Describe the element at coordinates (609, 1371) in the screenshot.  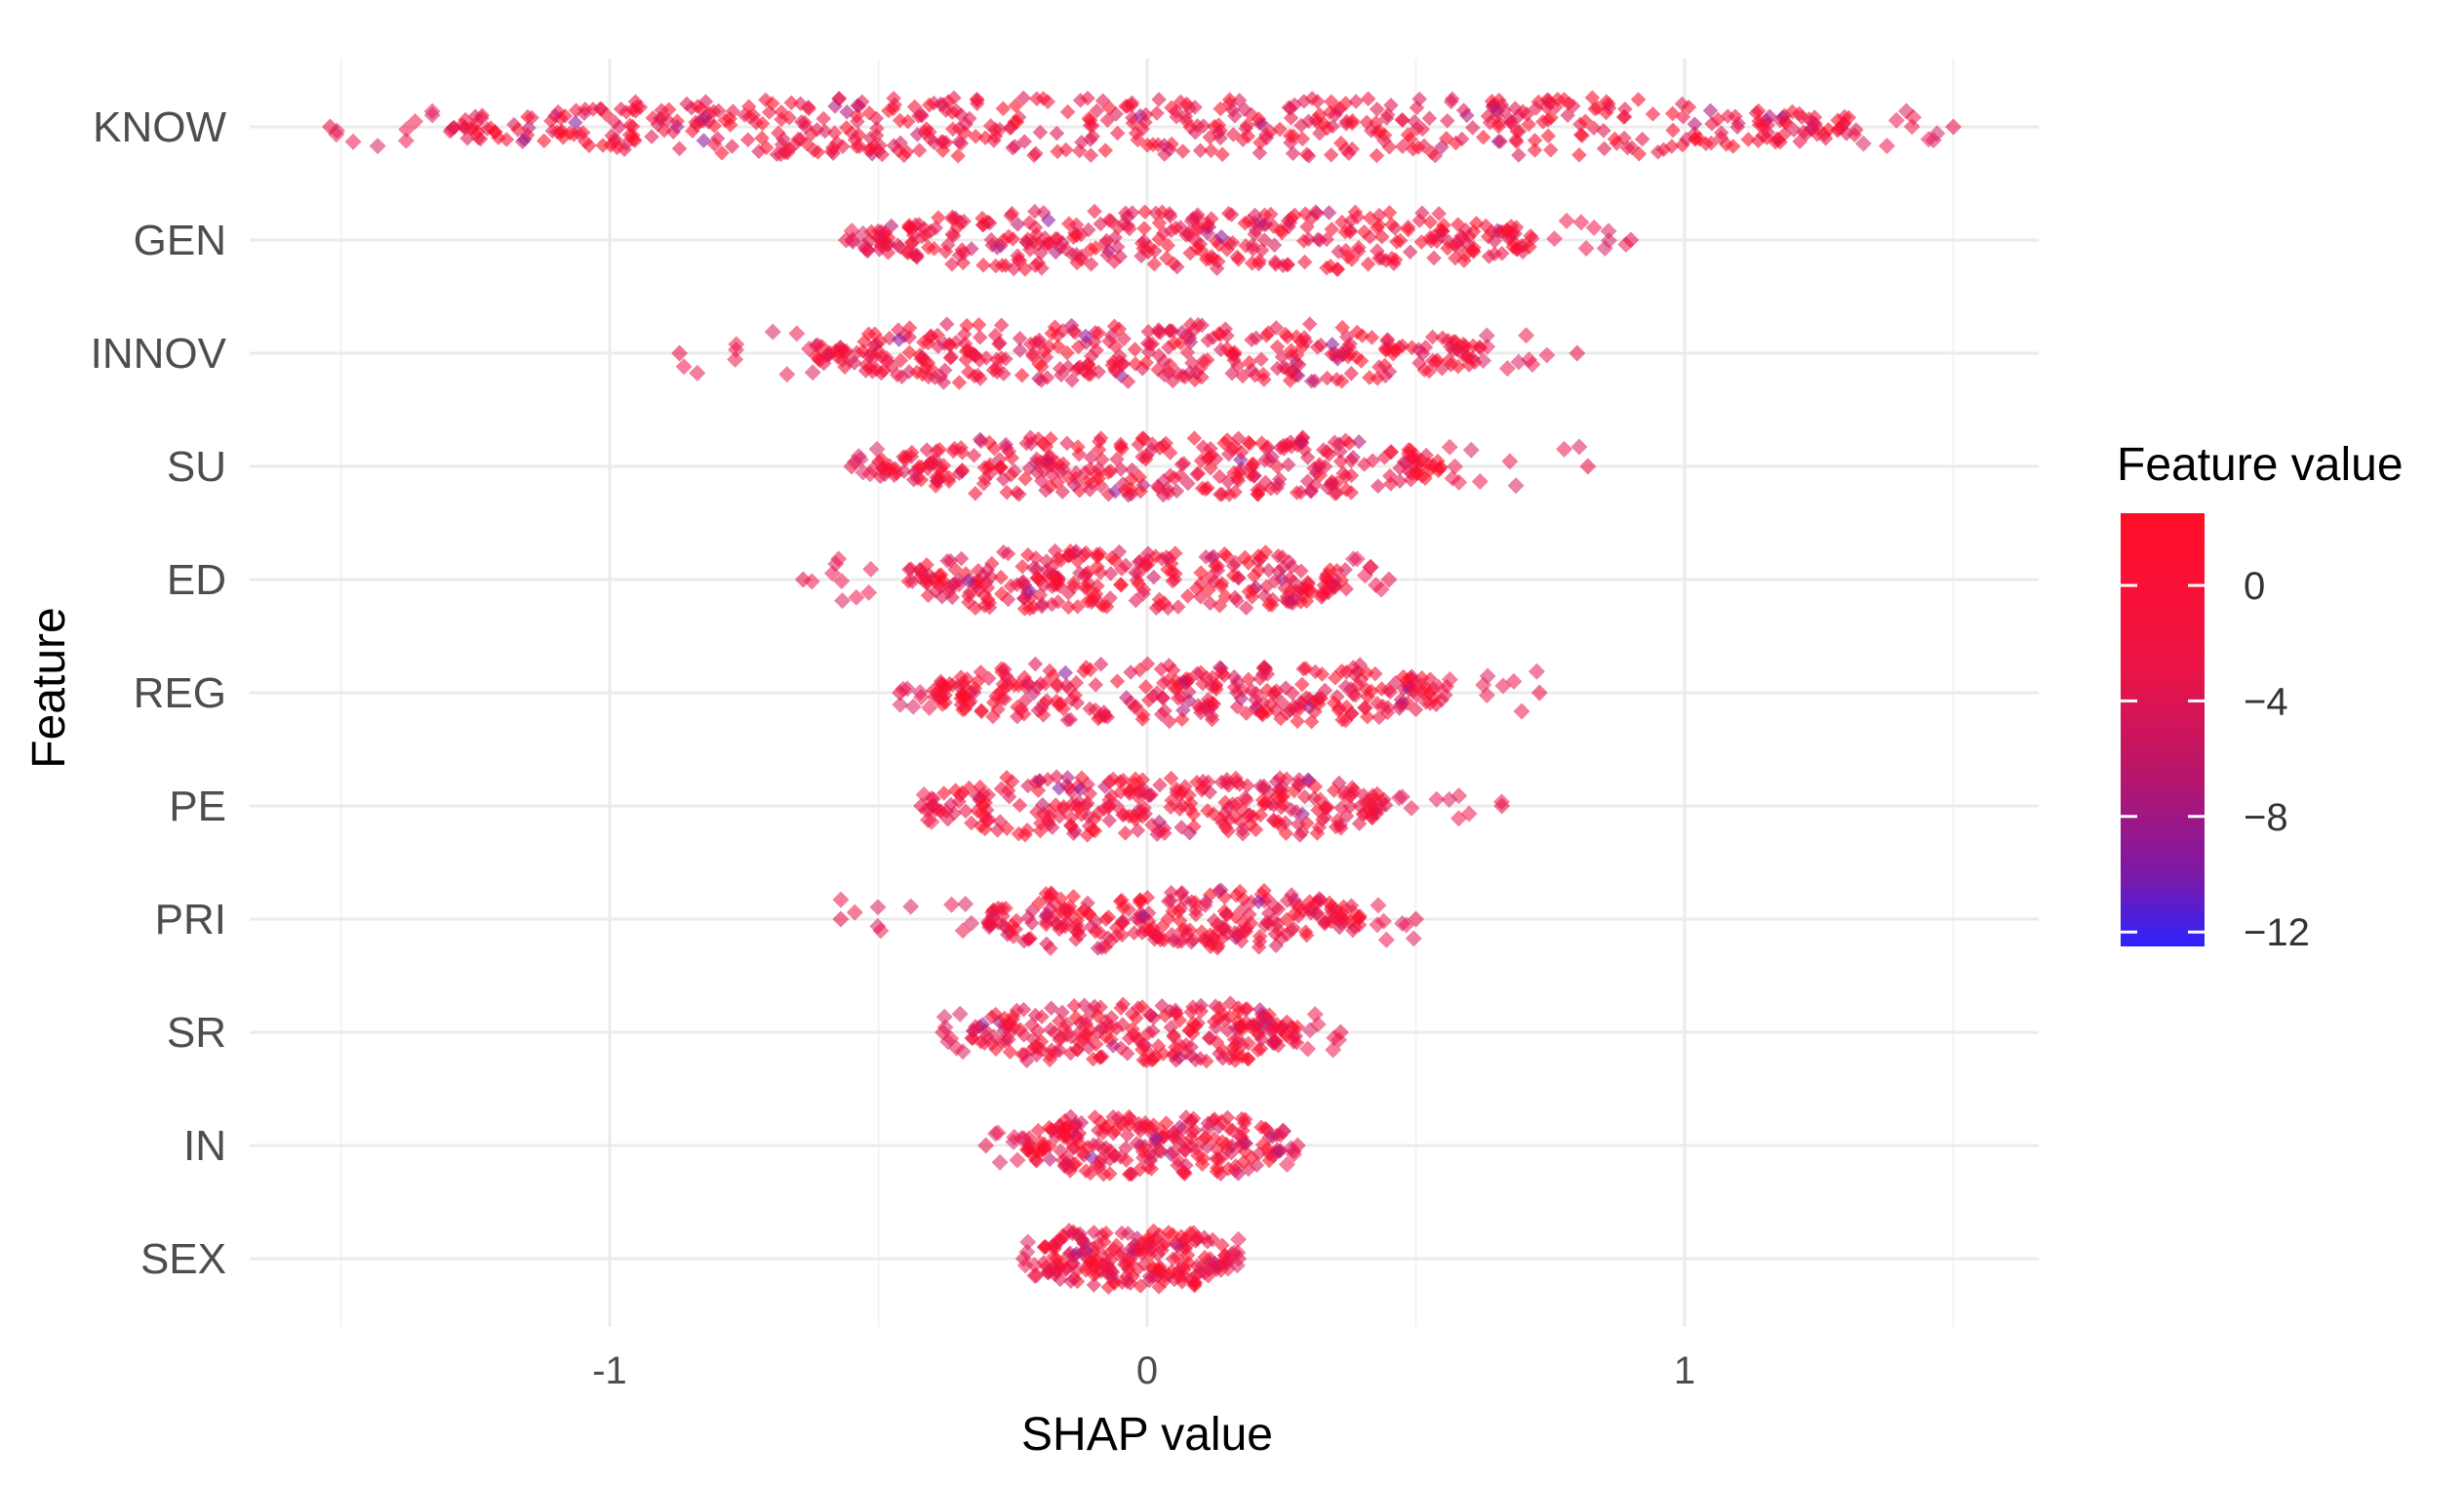
I see `x-tick-label: -1` at that location.